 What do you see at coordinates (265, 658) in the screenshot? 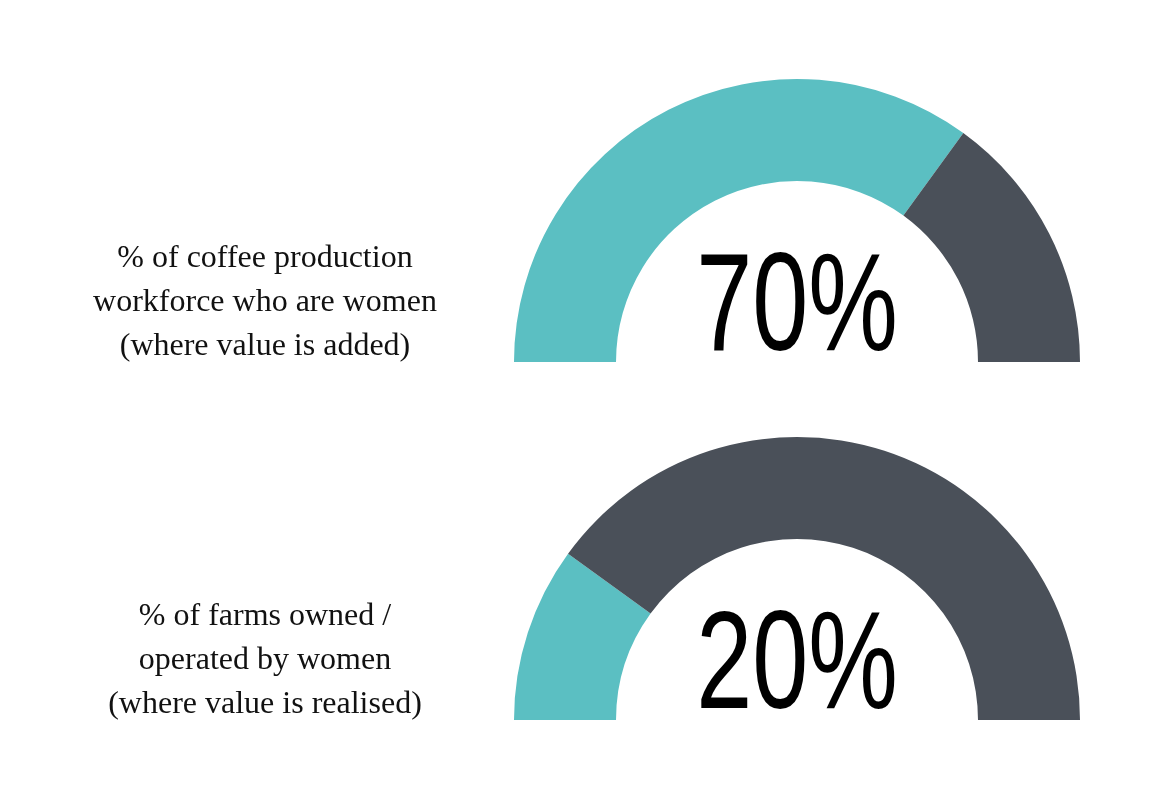
I see `text: % of farms owned / operated by women (where value is realised)` at bounding box center [265, 658].